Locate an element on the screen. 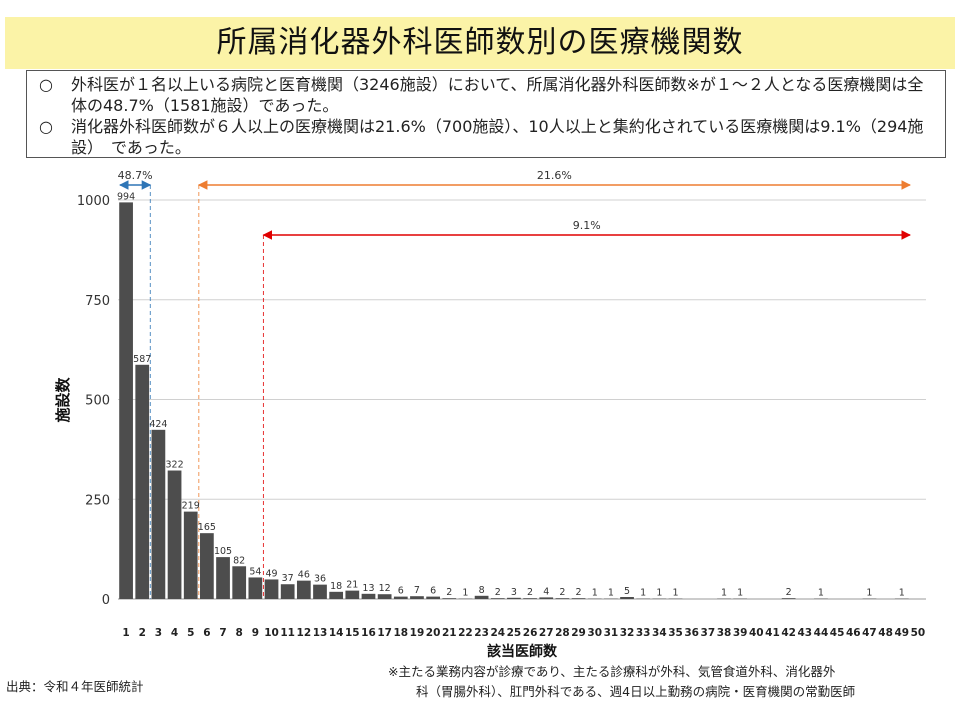 Image resolution: width=960 pixels, height=720 pixels. data-label: 3 is located at coordinates (514, 592).